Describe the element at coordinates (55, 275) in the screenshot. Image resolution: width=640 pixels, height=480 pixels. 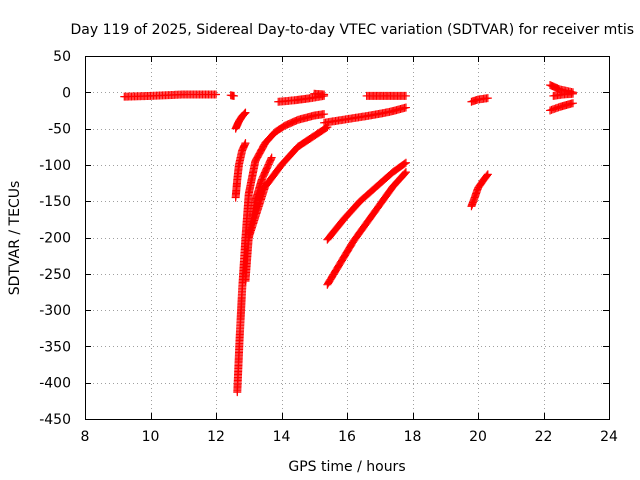
I see `y-tick-label: -250` at that location.